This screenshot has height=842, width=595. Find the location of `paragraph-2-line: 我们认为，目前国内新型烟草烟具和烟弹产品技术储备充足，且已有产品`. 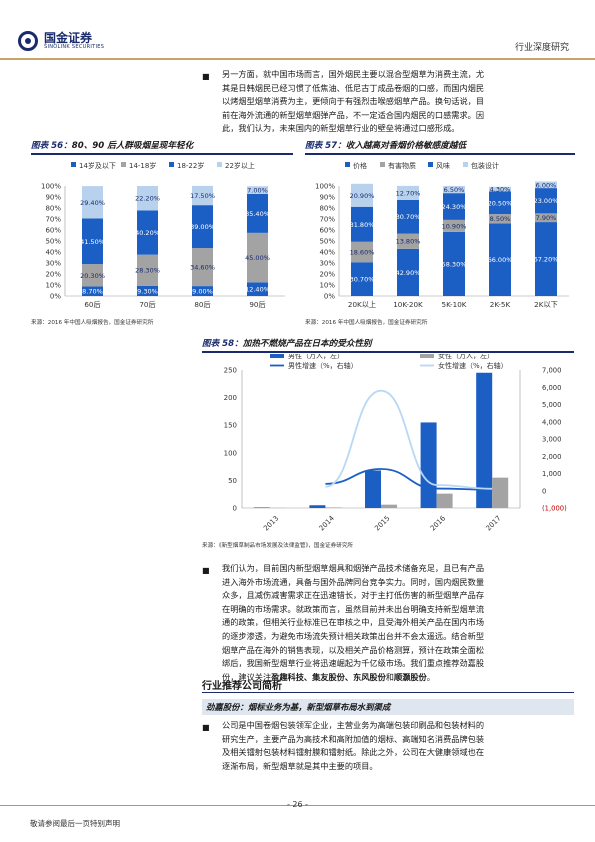

paragraph-2-line: 我们认为，目前国内新型烟草烟具和烟弹产品技术储备充足，且已有产品 is located at coordinates (353, 568).